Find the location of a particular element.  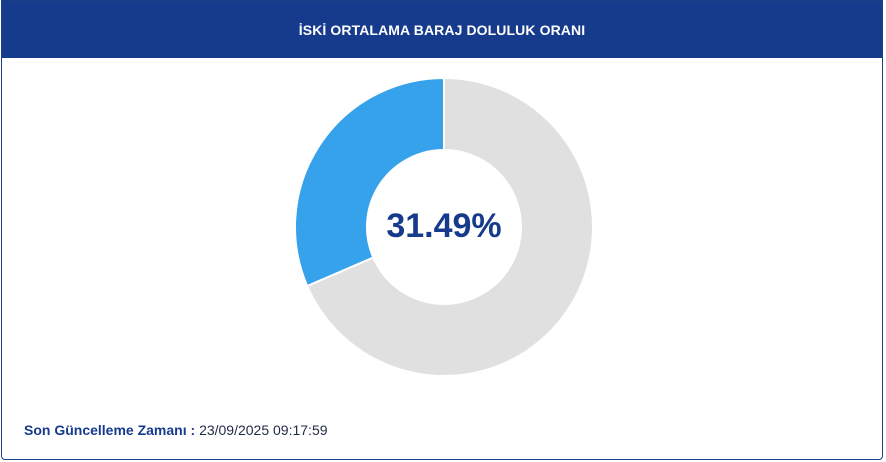

center-percentage-label: 31.49% is located at coordinates (443, 226).